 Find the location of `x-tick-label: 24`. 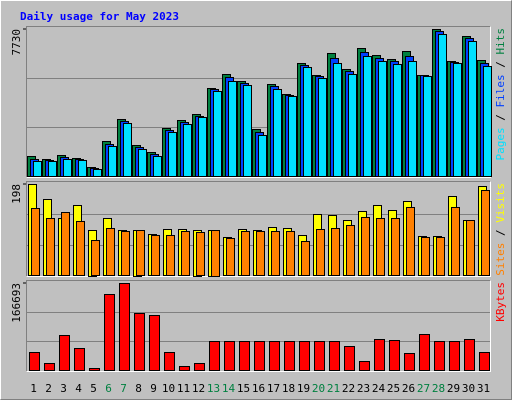

x-tick-label: 24 is located at coordinates (379, 388).